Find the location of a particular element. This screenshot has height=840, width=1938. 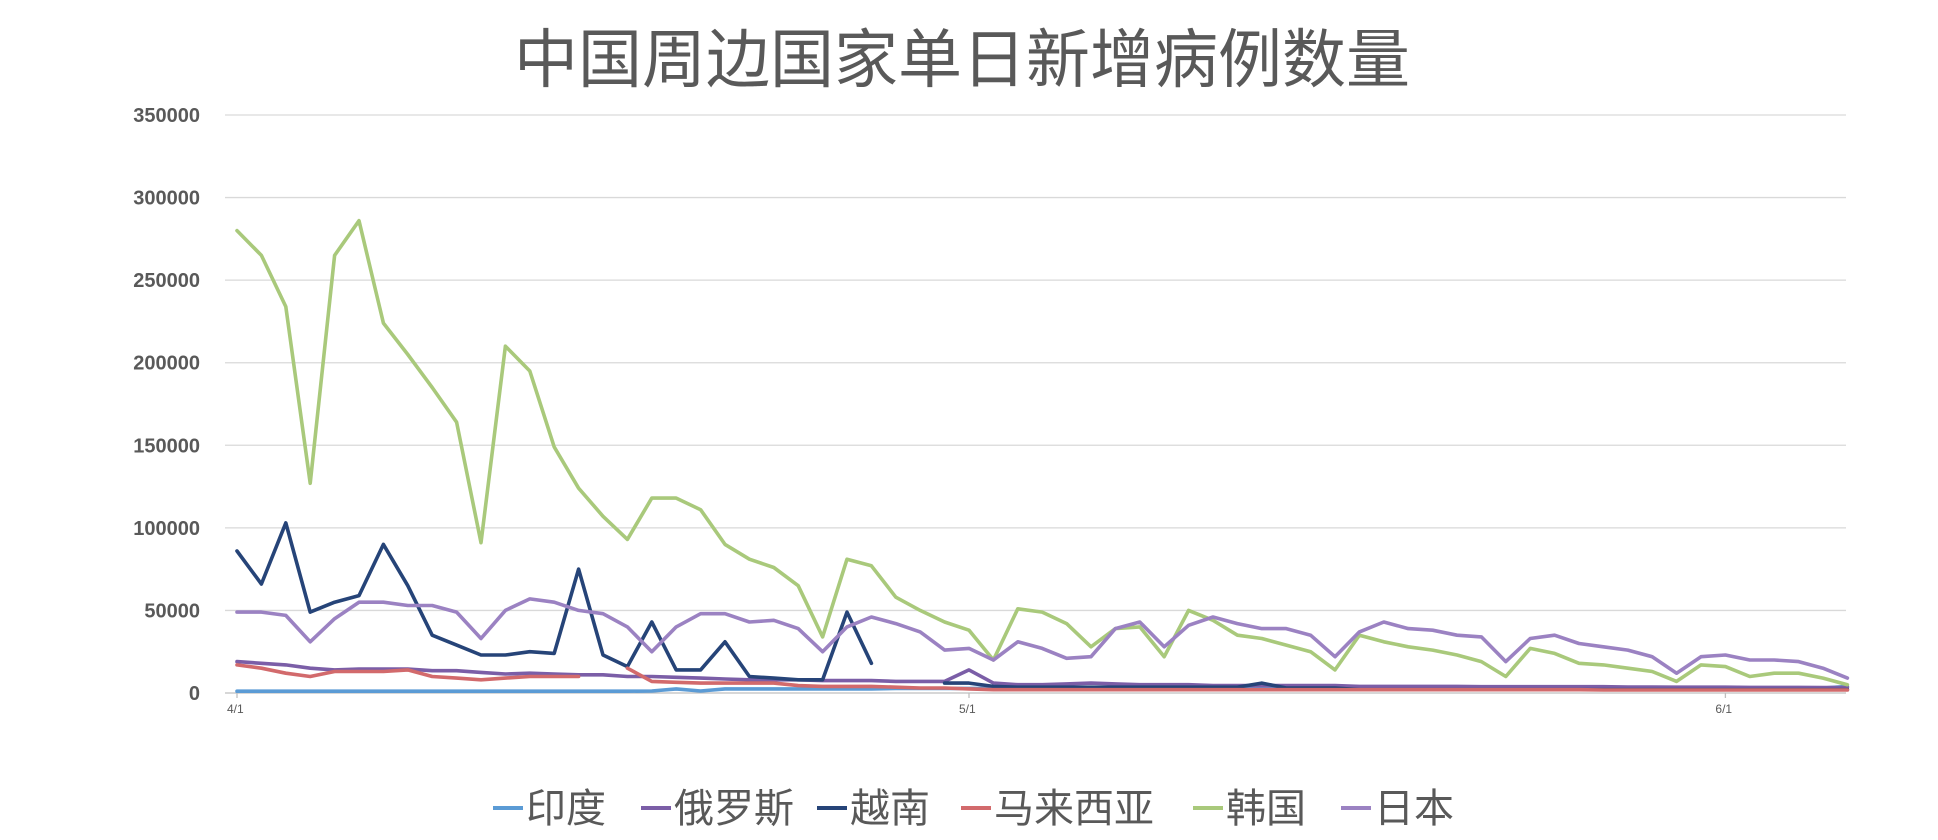

y-tick-label: 100000 is located at coordinates (166, 529).